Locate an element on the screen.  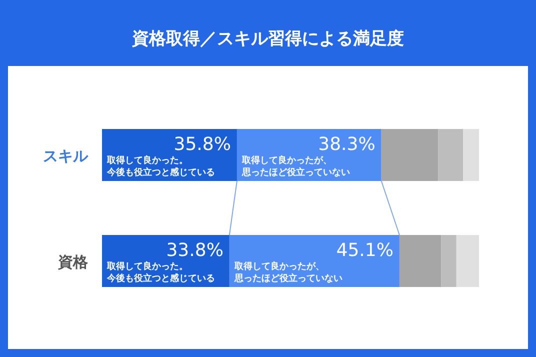
text: 取得して良かった。今後も役立つと感じている is located at coordinates (161, 273).